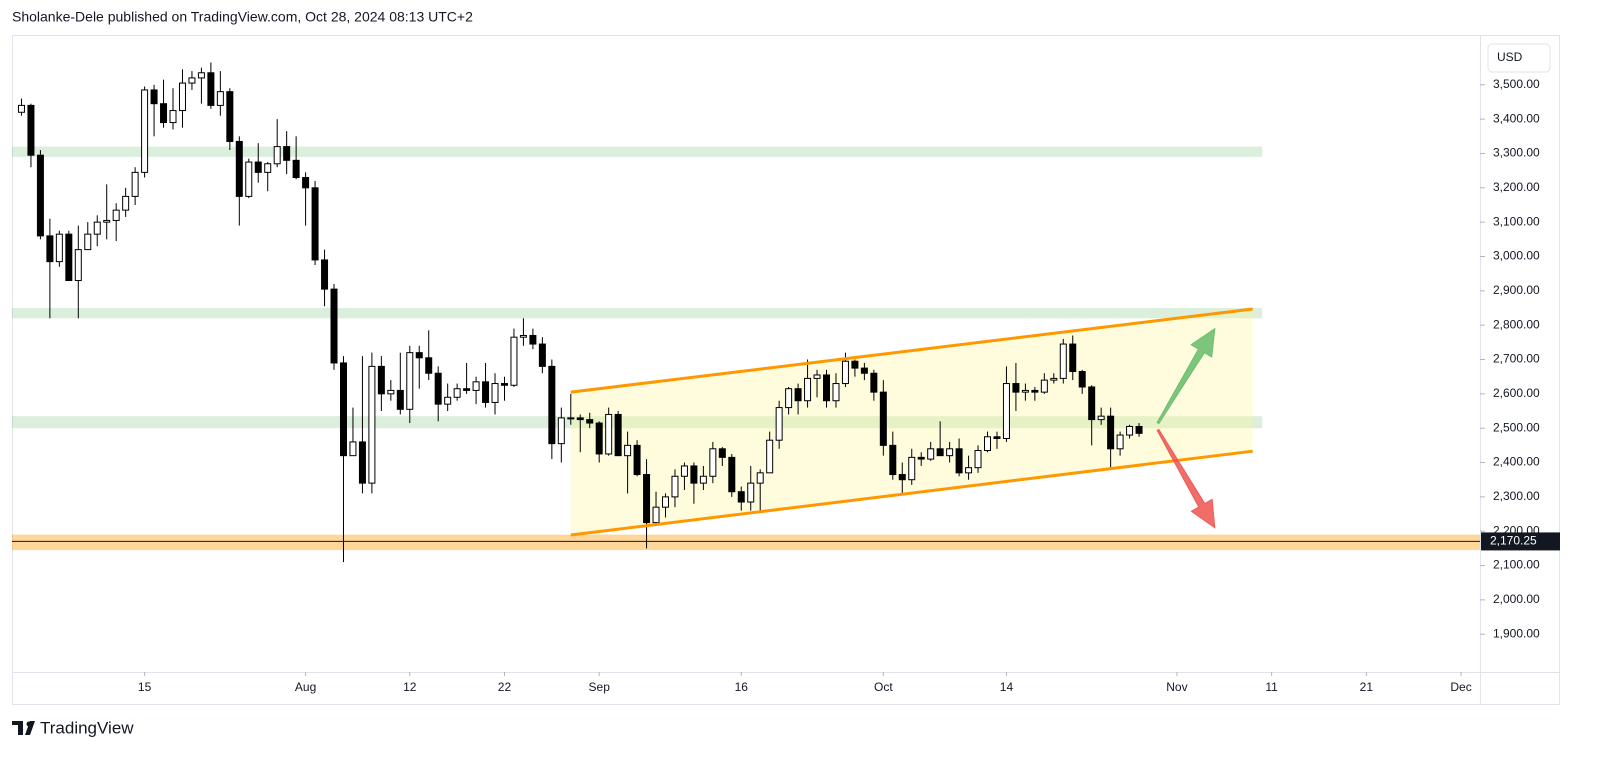 The image size is (1600, 766). I want to click on y-tick-label: 2,700.00, so click(1516, 359).